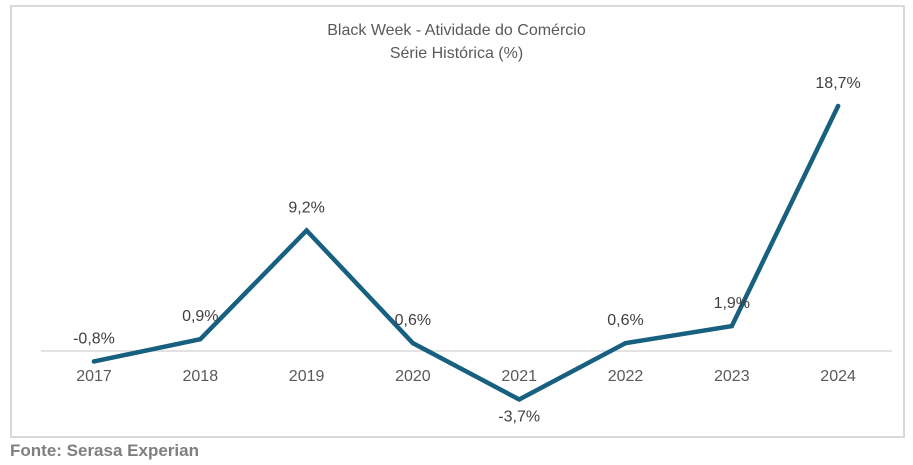 Image resolution: width=913 pixels, height=465 pixels. What do you see at coordinates (732, 376) in the screenshot?
I see `x-tick-label: 2023` at bounding box center [732, 376].